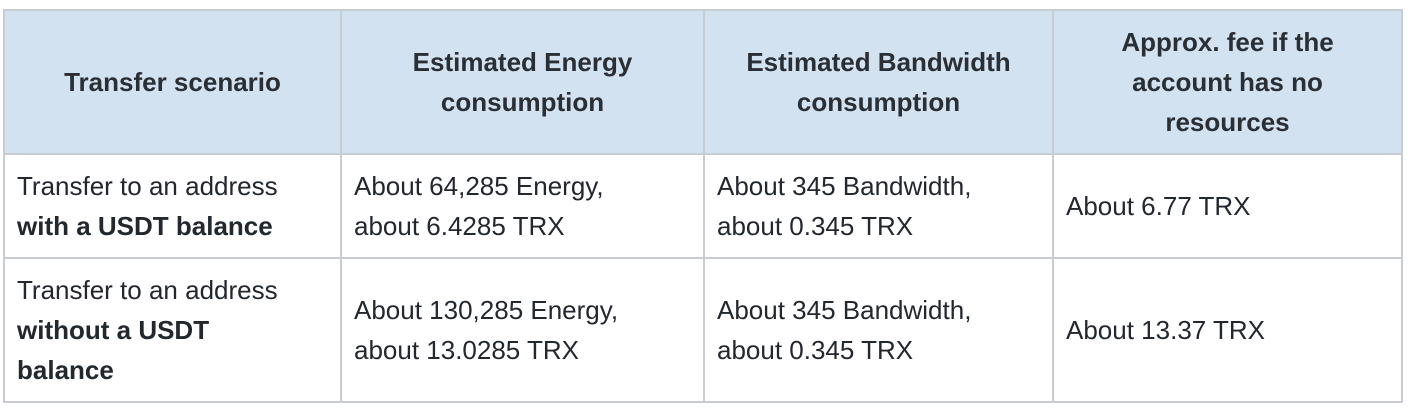 The image size is (1410, 408). Describe the element at coordinates (459, 226) in the screenshot. I see `energy-trx: about 6.4285 TRX` at that location.